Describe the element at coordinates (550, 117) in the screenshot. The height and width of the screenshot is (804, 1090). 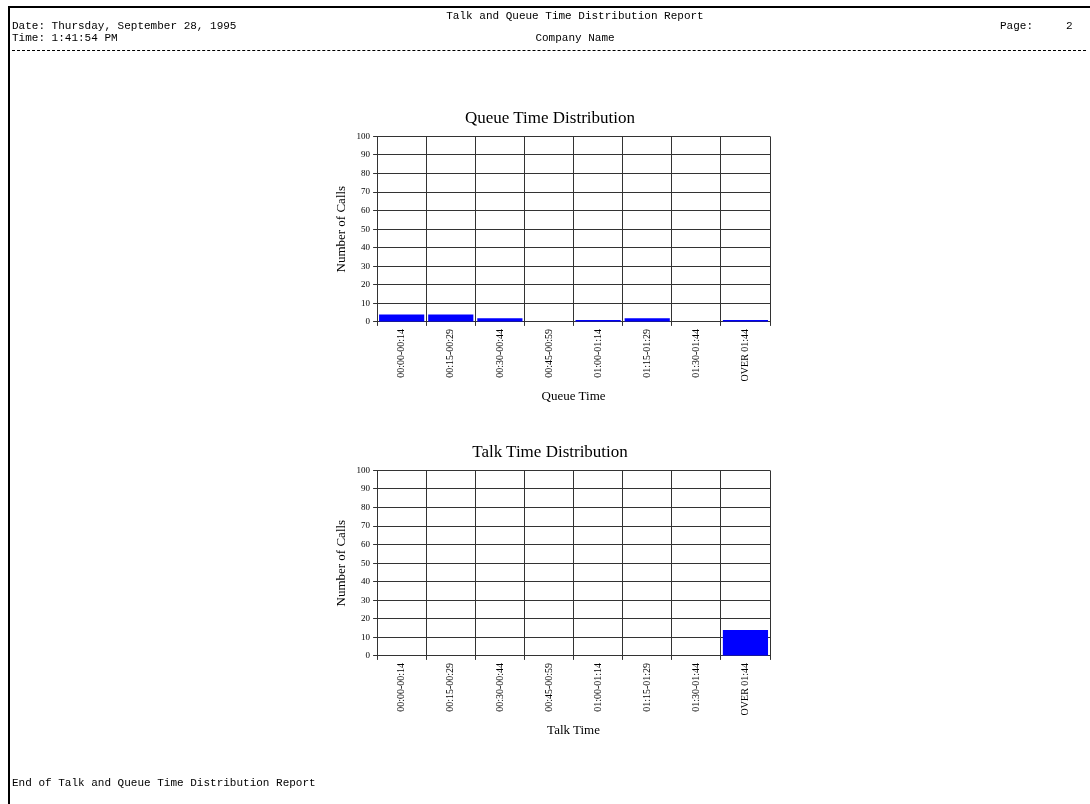
I see `chart-title: Queue Time Distribution` at that location.